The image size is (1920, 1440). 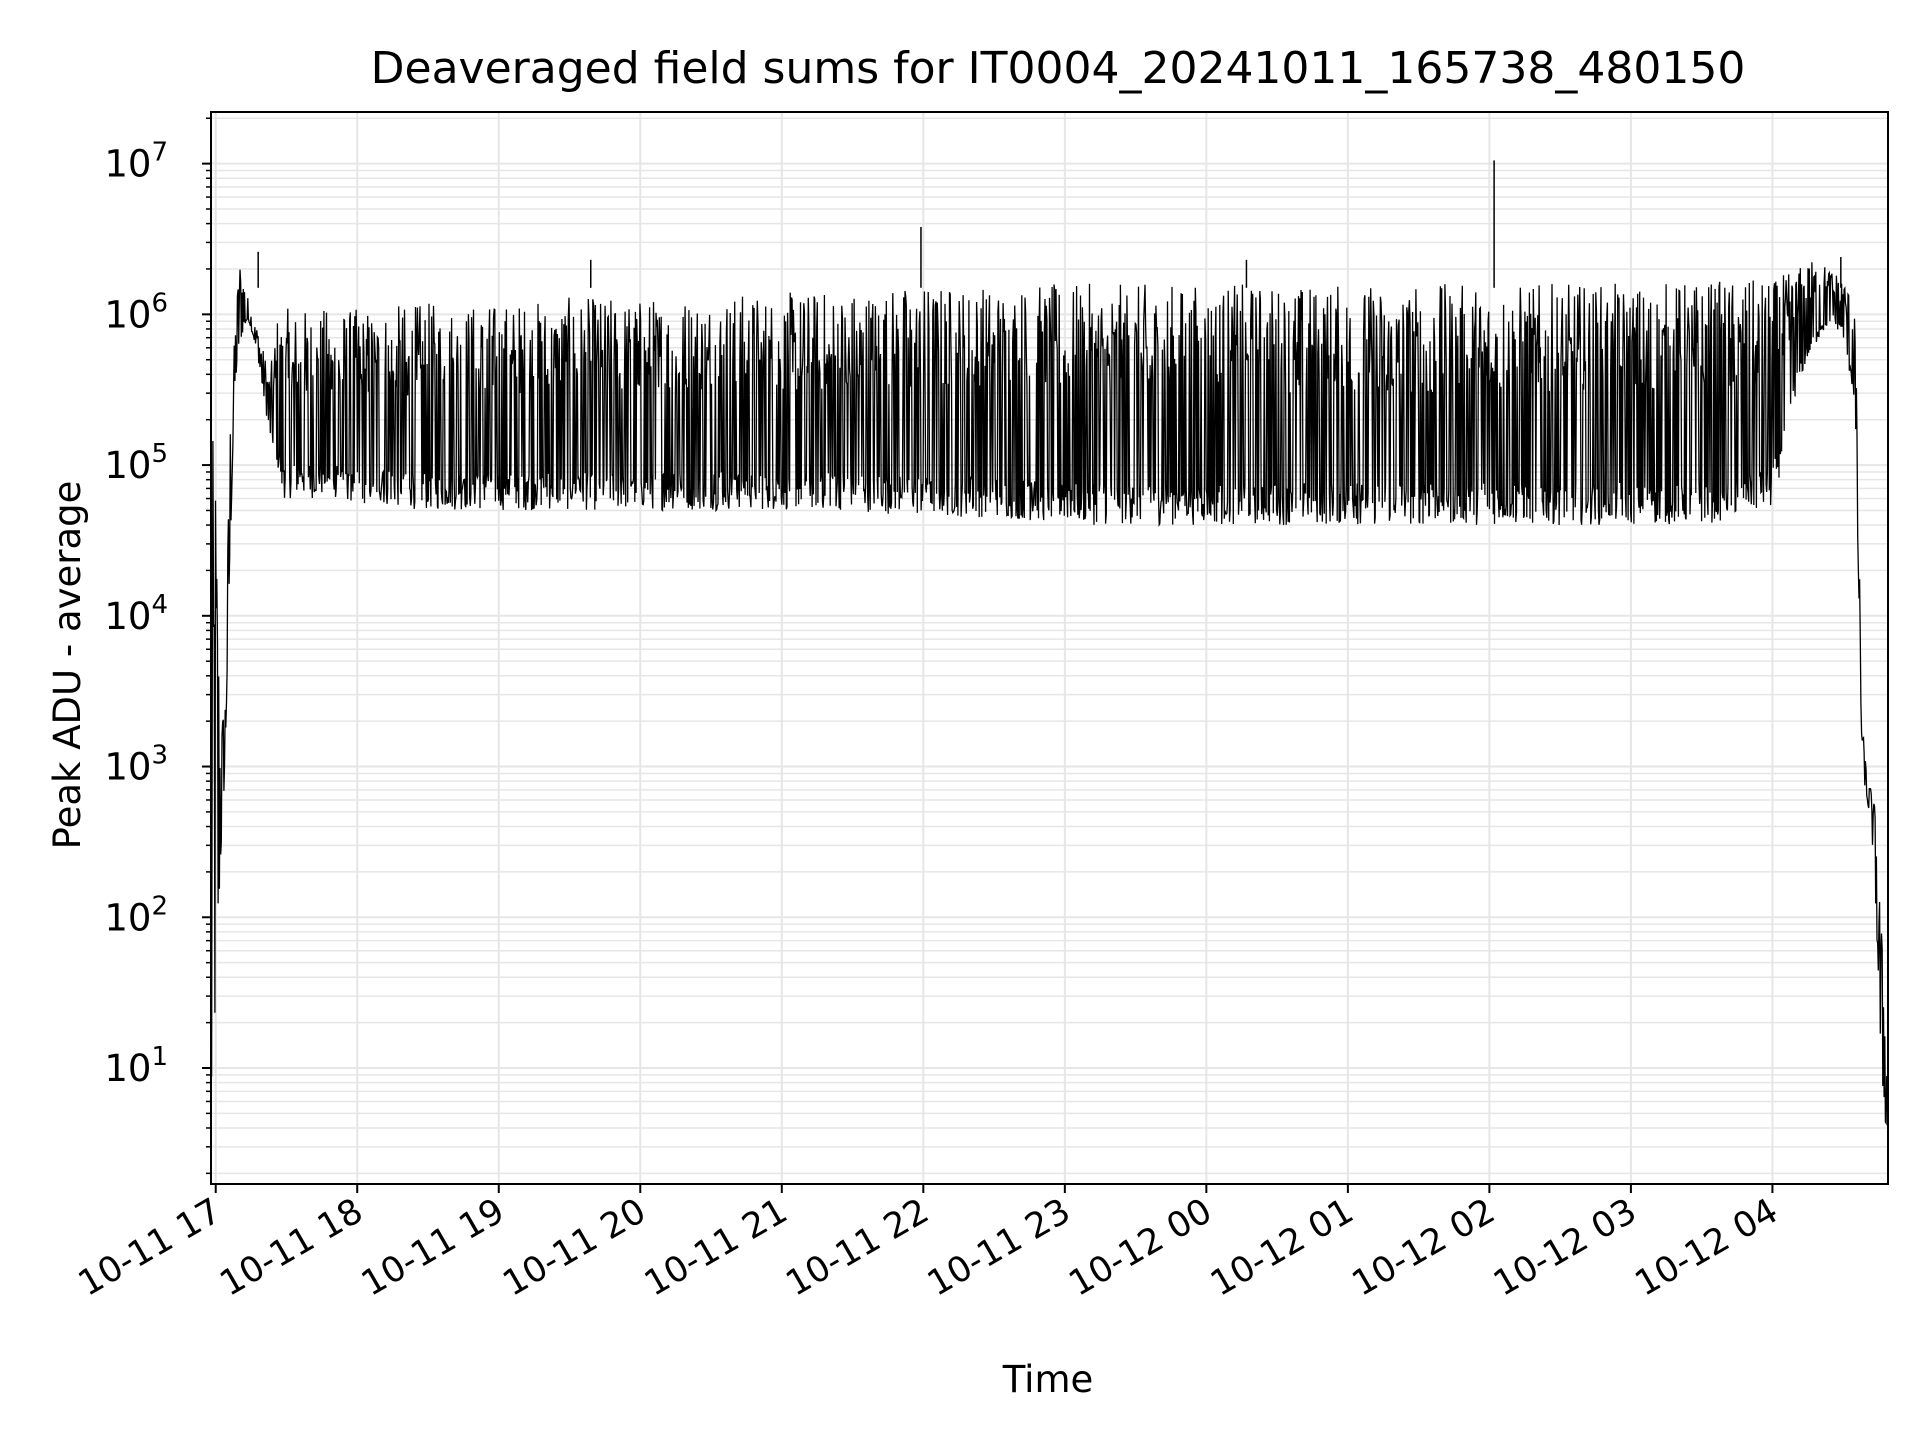 I want to click on y-tick-label: 106, so click(x=136, y=312).